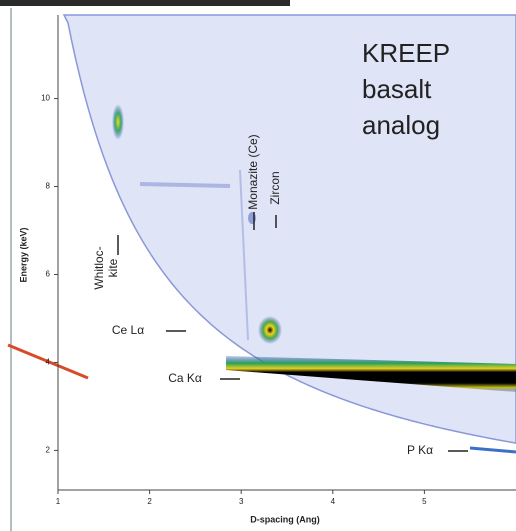  What do you see at coordinates (149, 501) in the screenshot?
I see `x-tick-label: 2` at bounding box center [149, 501].